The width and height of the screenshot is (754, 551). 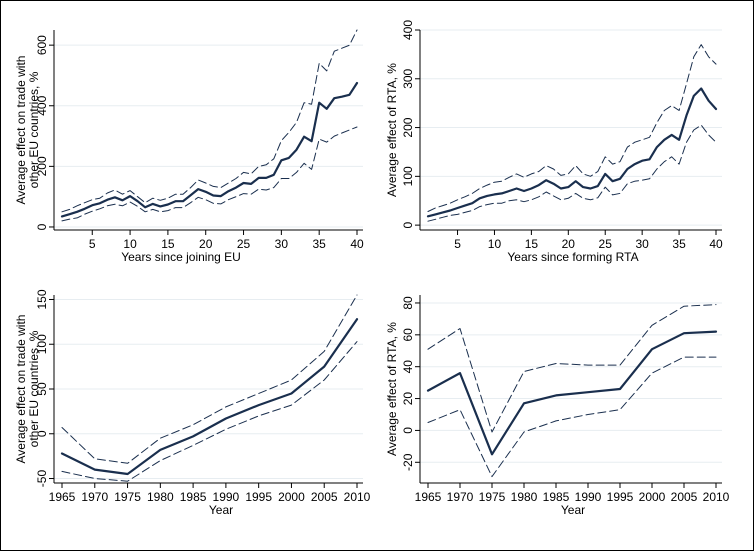 I want to click on tick-label-y: 150, so click(x=42, y=299).